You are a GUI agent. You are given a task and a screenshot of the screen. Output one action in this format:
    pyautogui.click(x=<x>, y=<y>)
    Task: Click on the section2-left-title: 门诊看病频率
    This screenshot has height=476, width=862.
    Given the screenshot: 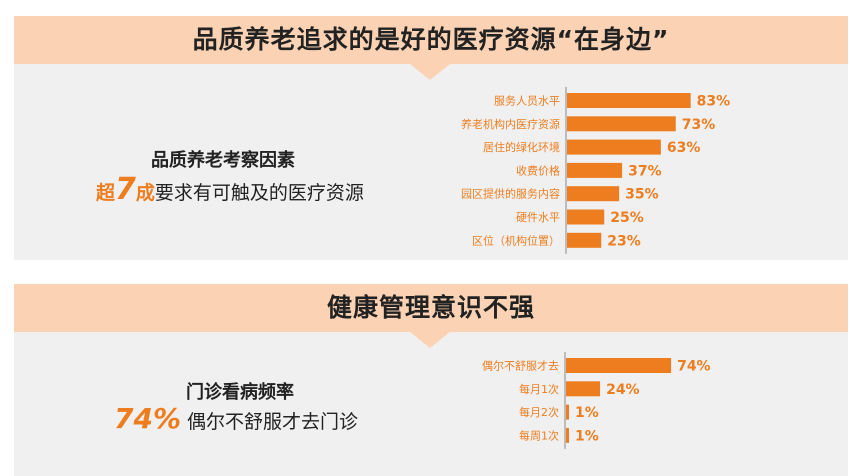 What is the action you would take?
    pyautogui.click(x=240, y=392)
    